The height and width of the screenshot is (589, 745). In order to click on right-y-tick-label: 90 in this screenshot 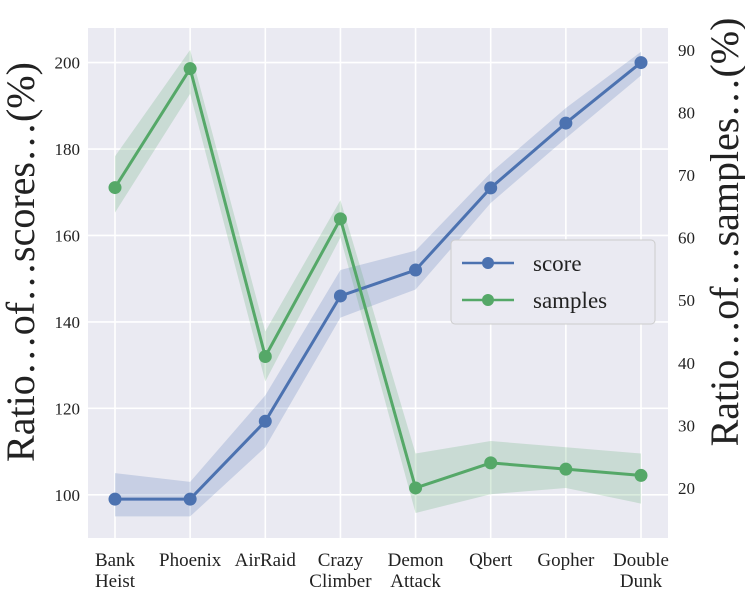, I will do `click(686, 50)`.